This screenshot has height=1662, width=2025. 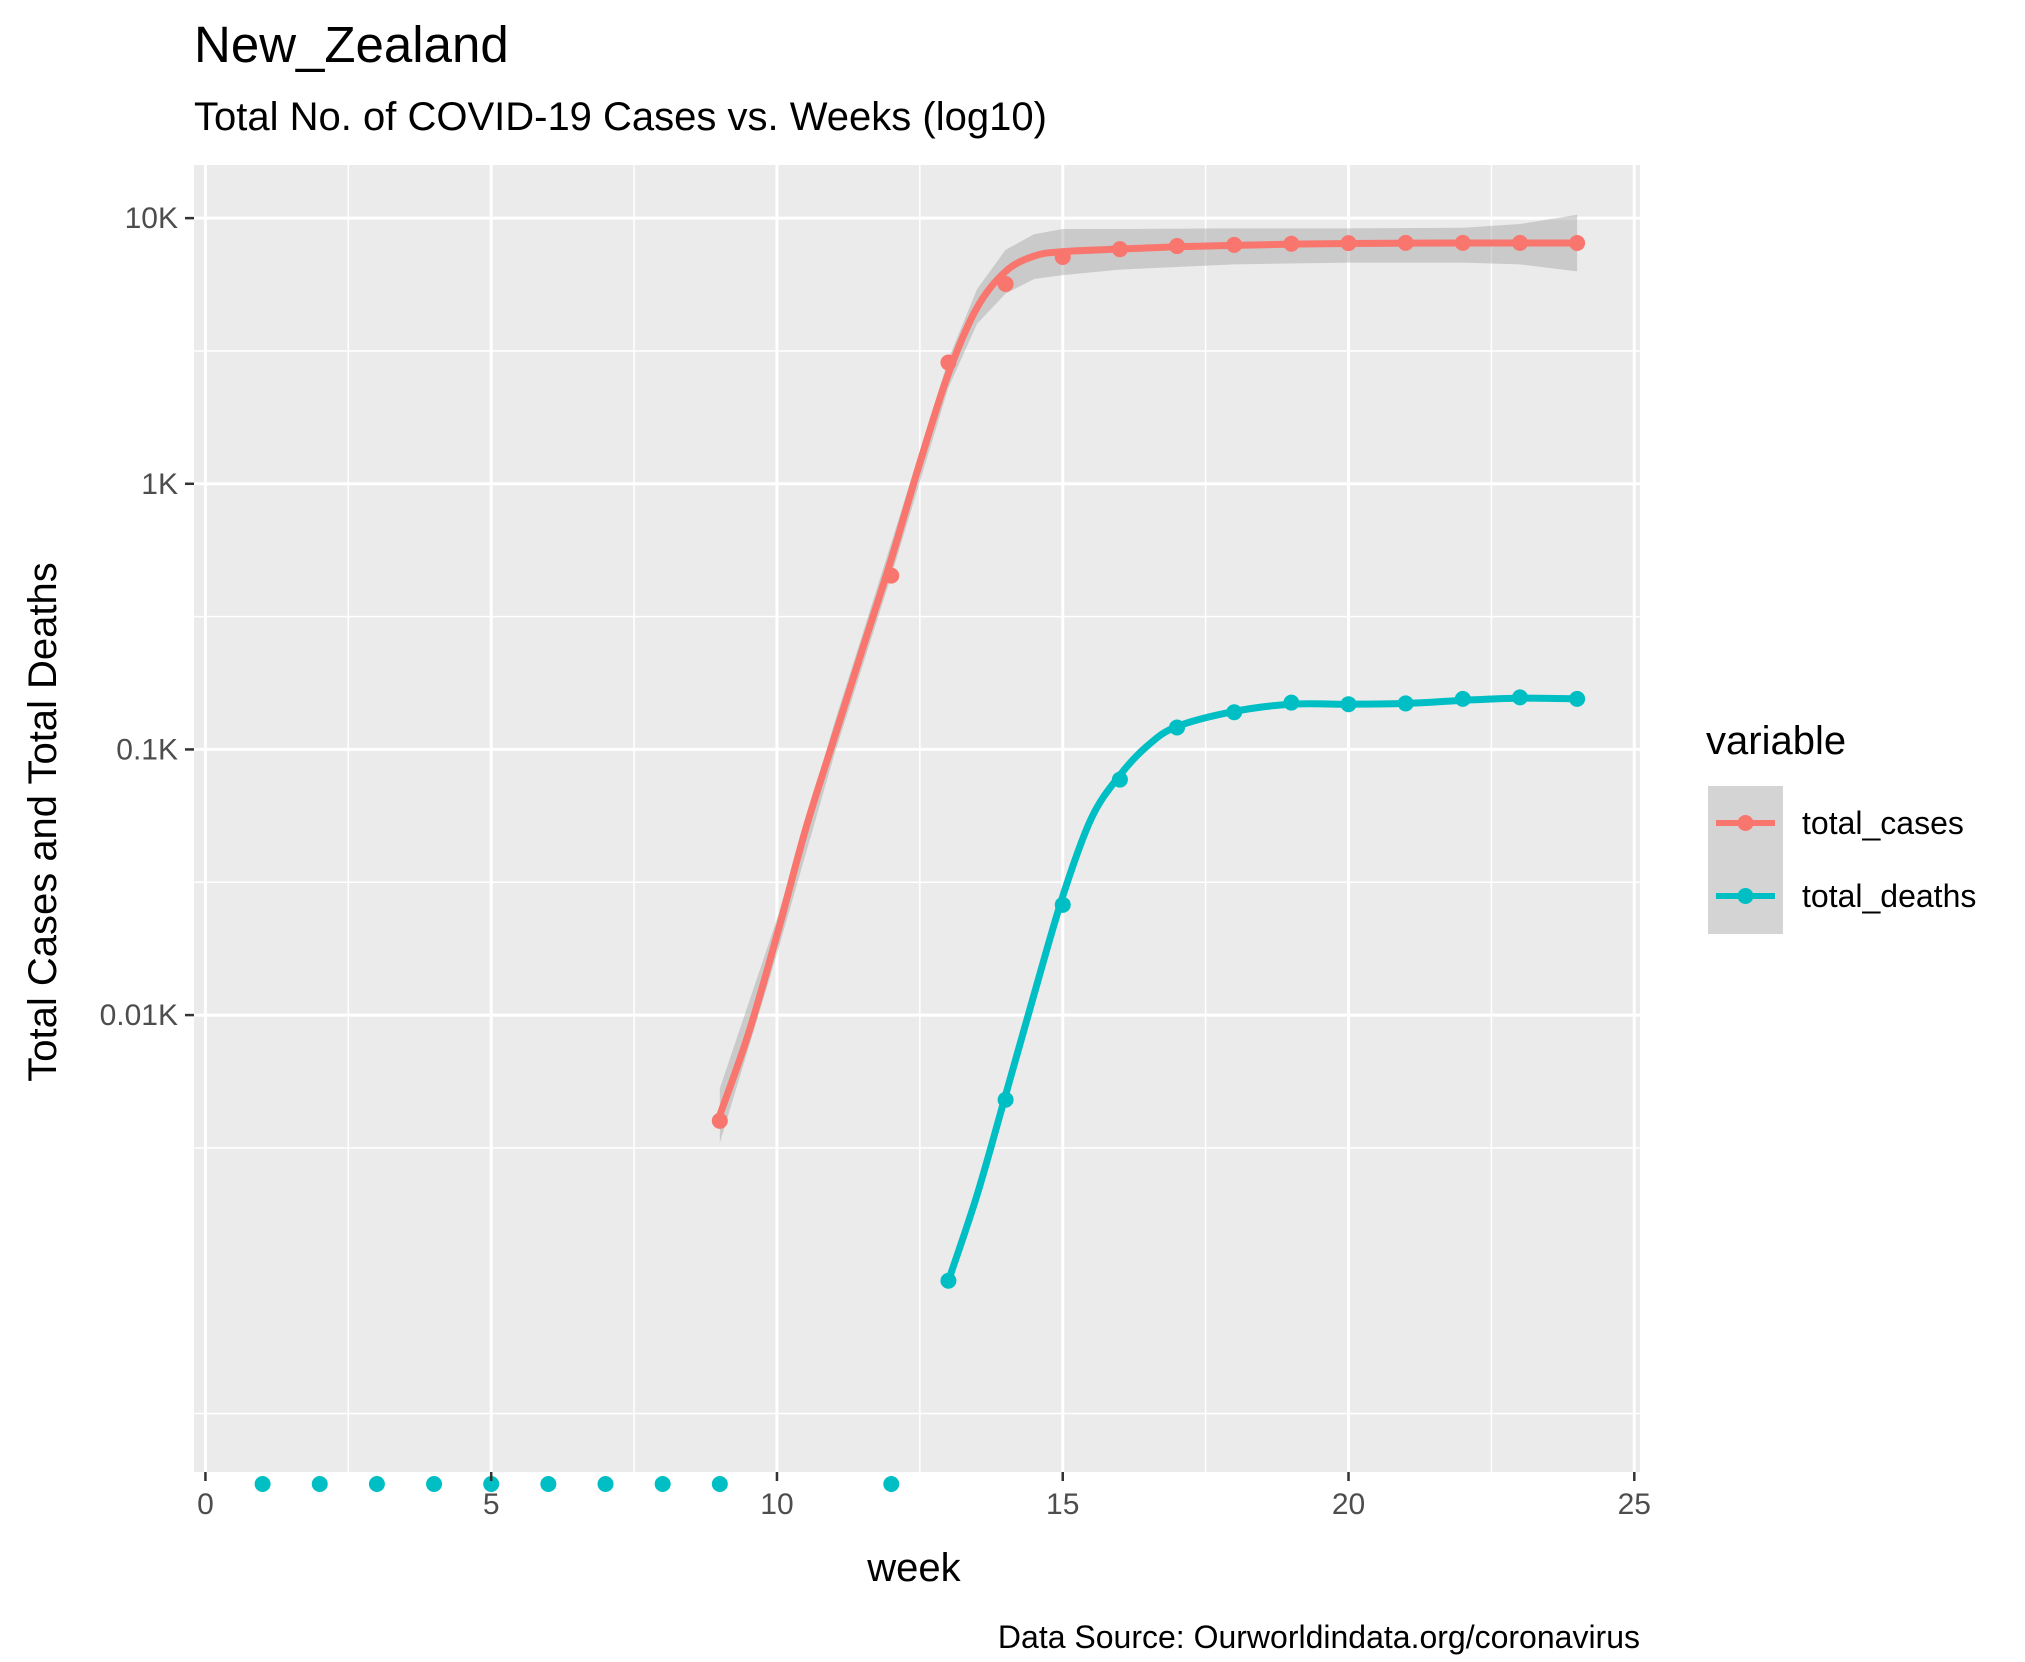 What do you see at coordinates (351, 44) in the screenshot?
I see `chart-title: New_Zealand` at bounding box center [351, 44].